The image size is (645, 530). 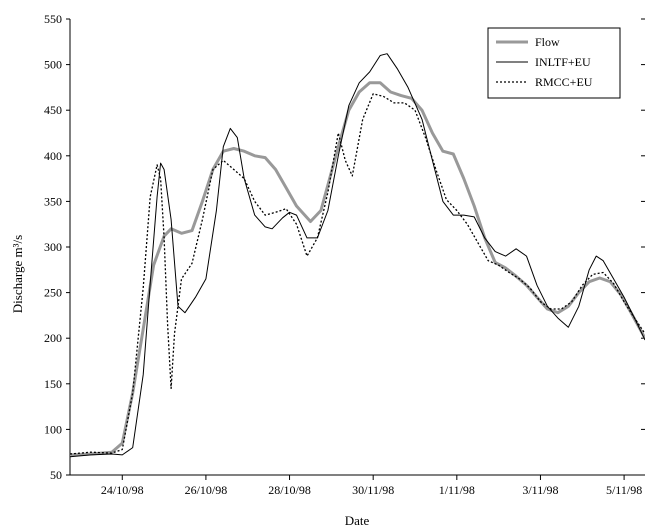 I want to click on x-tick-label: 26/10/98, so click(x=206, y=490).